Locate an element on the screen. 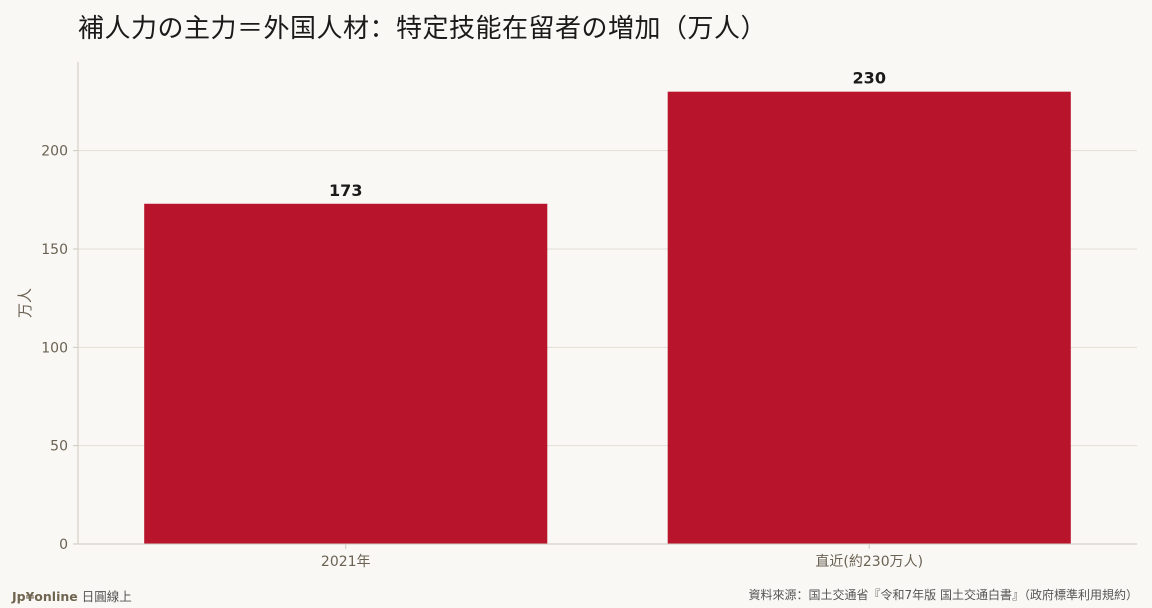 The width and height of the screenshot is (1152, 608). x-tick-label: 2021年 is located at coordinates (346, 562).